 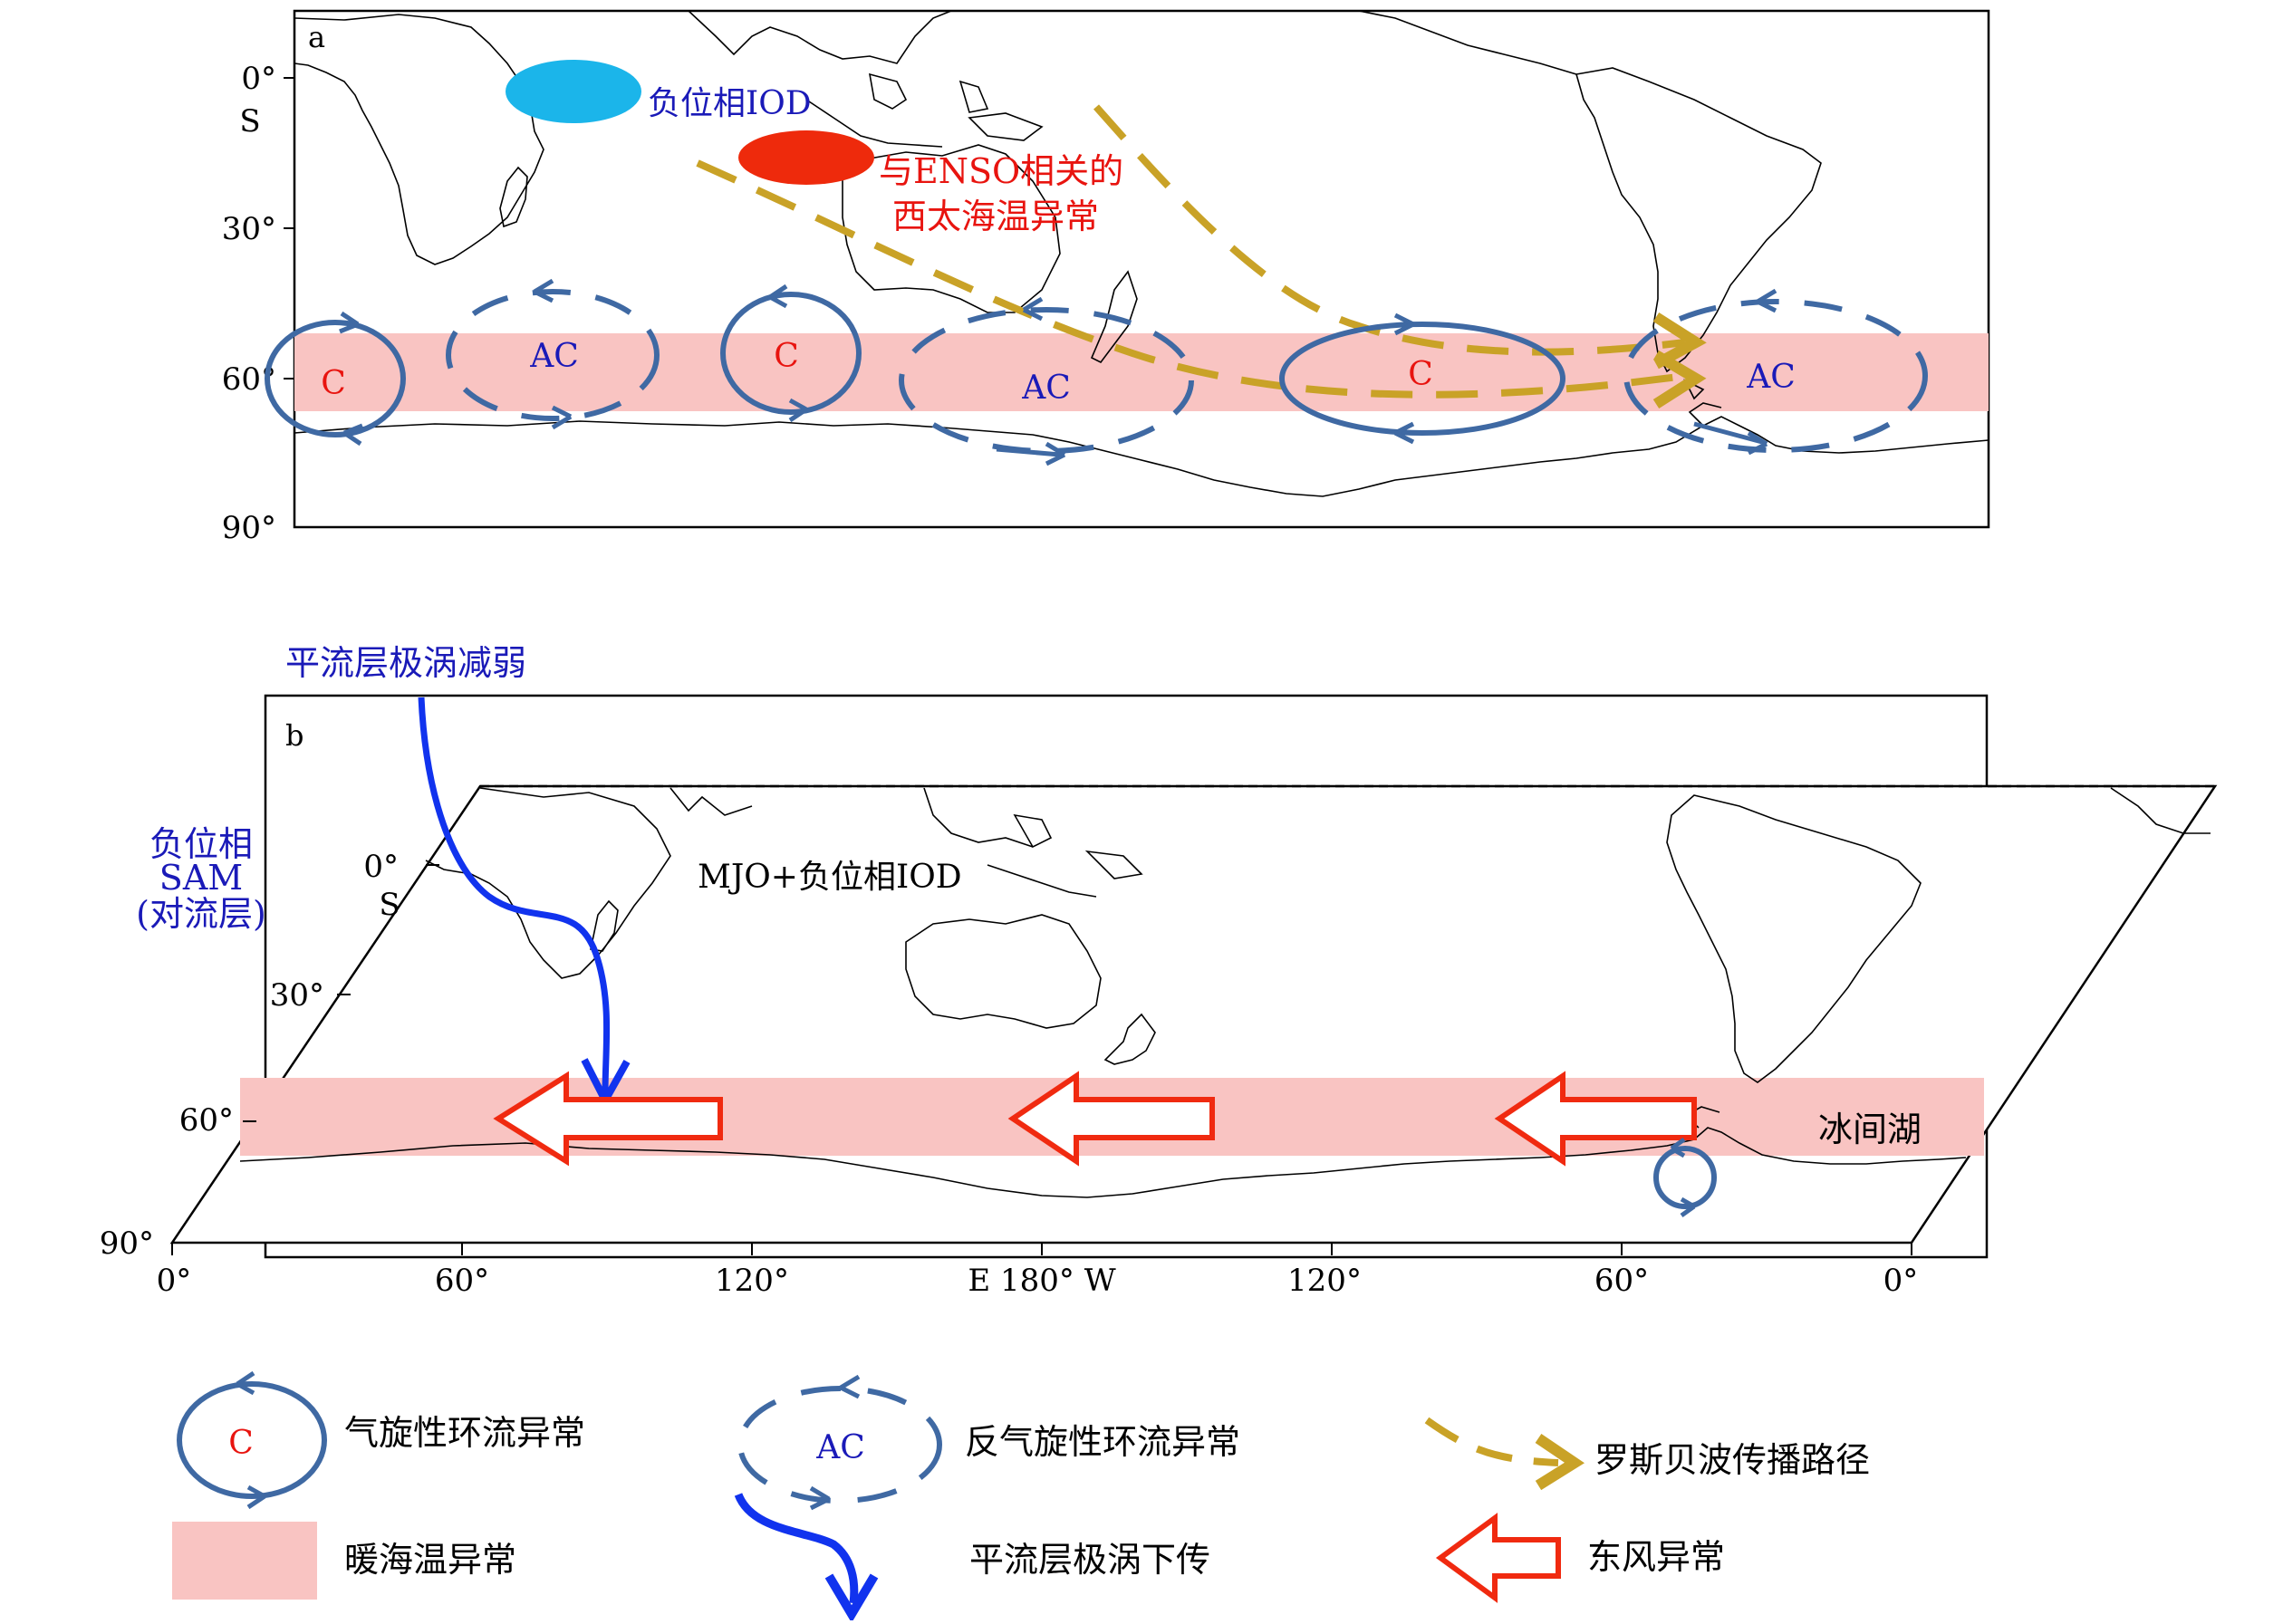 What do you see at coordinates (1491, 1441) in the screenshot?
I see `legend-rossby-symbol` at bounding box center [1491, 1441].